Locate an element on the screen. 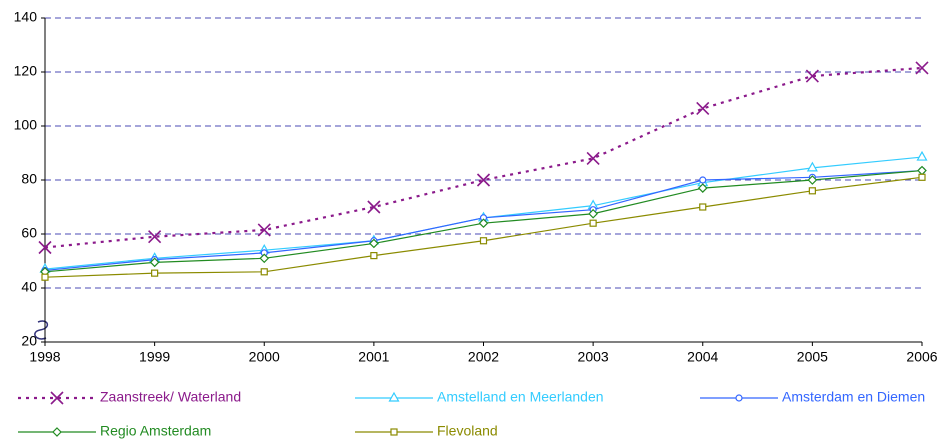 The width and height of the screenshot is (951, 442). x-tick-label: 1998 is located at coordinates (44, 357).